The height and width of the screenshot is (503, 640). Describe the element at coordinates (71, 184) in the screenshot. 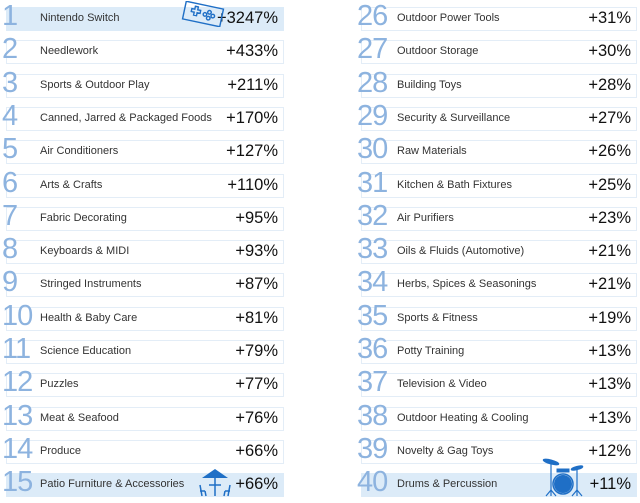

I see `category-label: Arts & Crafts` at that location.